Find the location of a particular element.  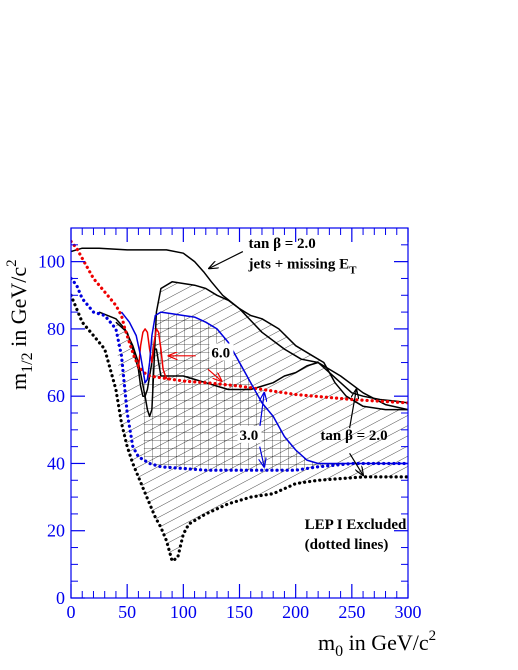

x-tick-label: 100 is located at coordinates (183, 612).